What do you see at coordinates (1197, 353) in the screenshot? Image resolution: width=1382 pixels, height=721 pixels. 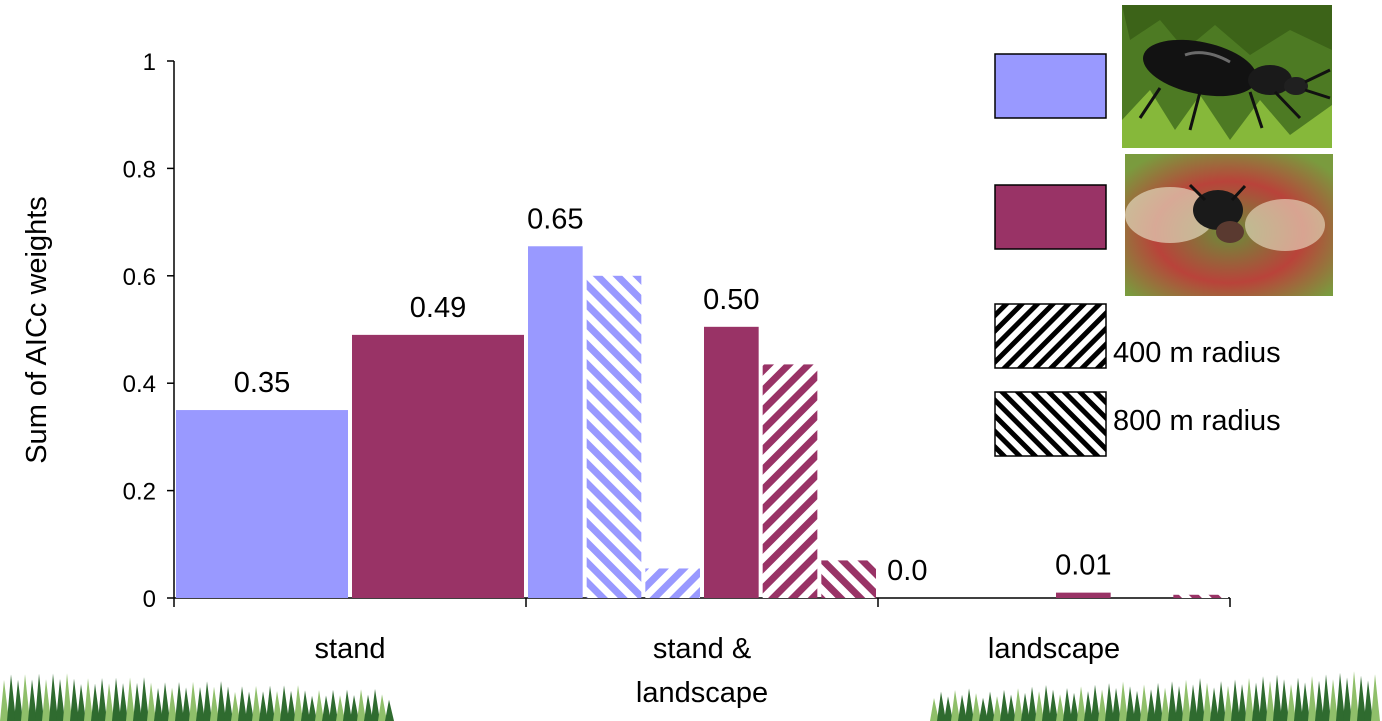 I see `legend-label-400: 400 m radius` at bounding box center [1197, 353].